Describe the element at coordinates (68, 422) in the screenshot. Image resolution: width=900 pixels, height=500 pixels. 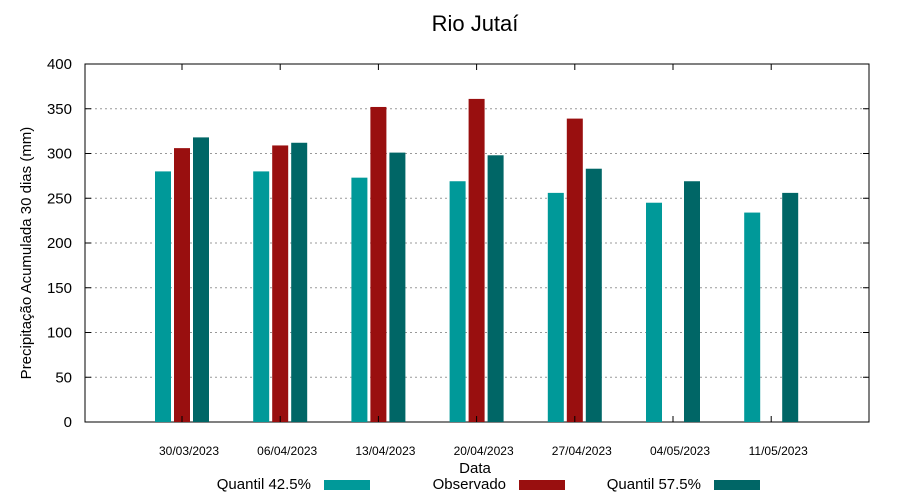
I see `y-tick-label: 0` at that location.